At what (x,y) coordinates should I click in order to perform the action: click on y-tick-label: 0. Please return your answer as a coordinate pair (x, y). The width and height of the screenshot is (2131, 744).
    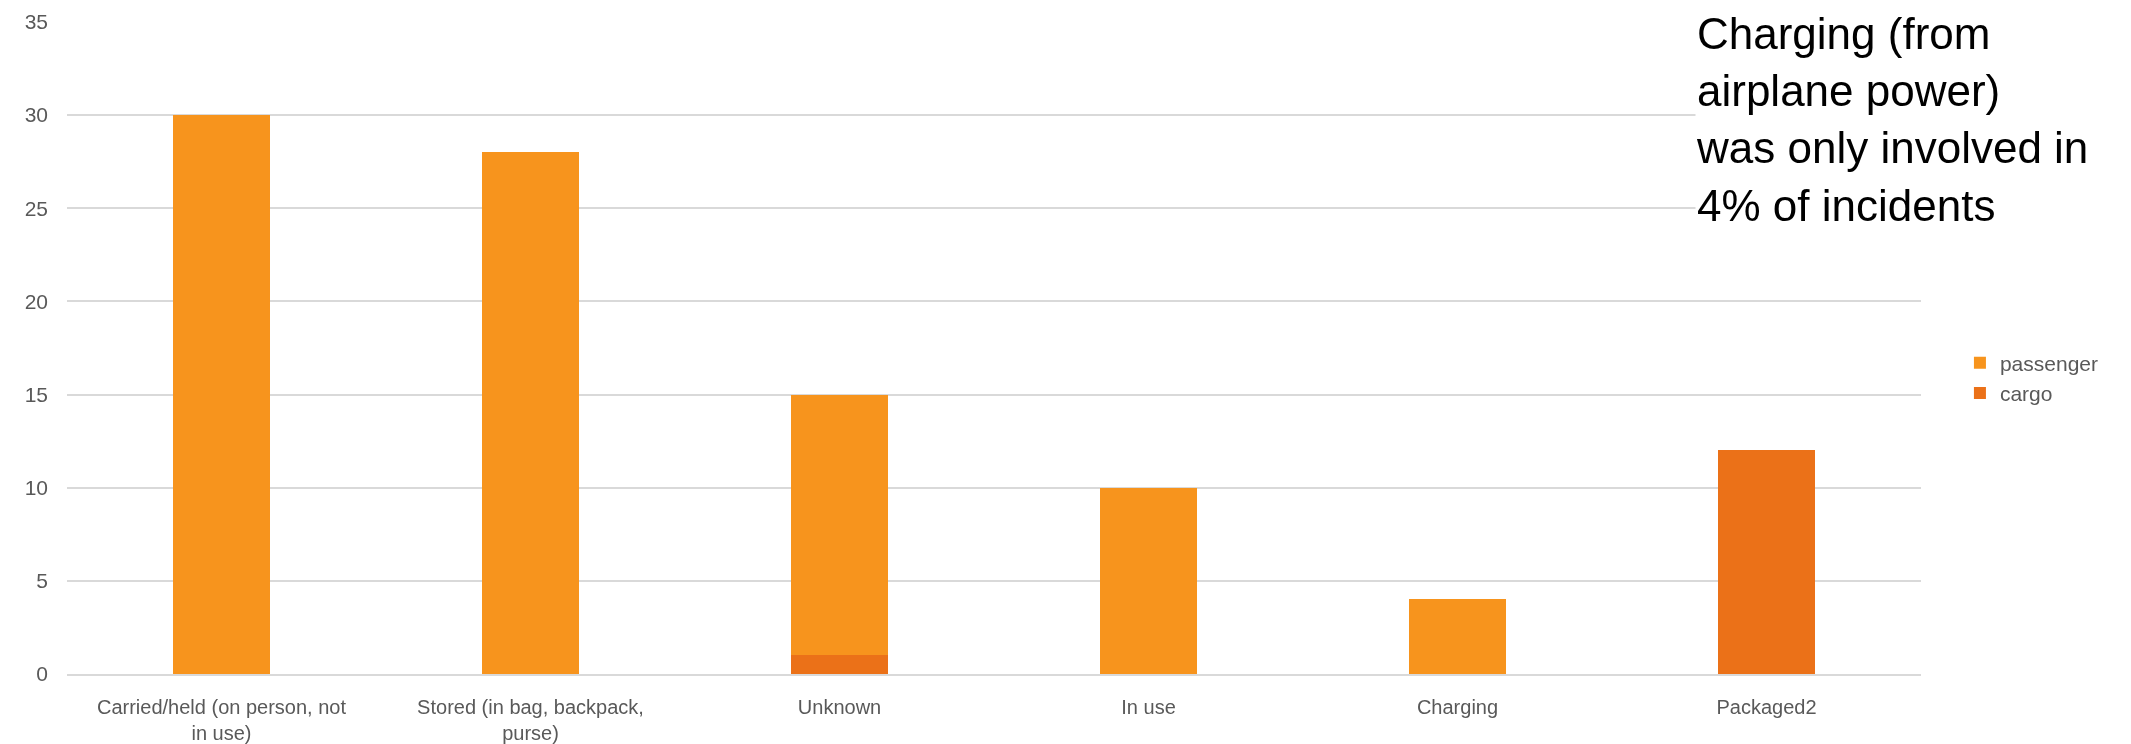
    Looking at the image, I should click on (42, 674).